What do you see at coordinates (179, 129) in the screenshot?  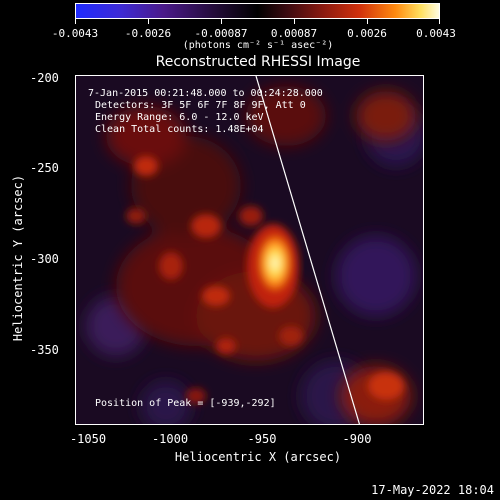 I see `info-clean-counts: Clean Total counts: 1.48E+04` at bounding box center [179, 129].